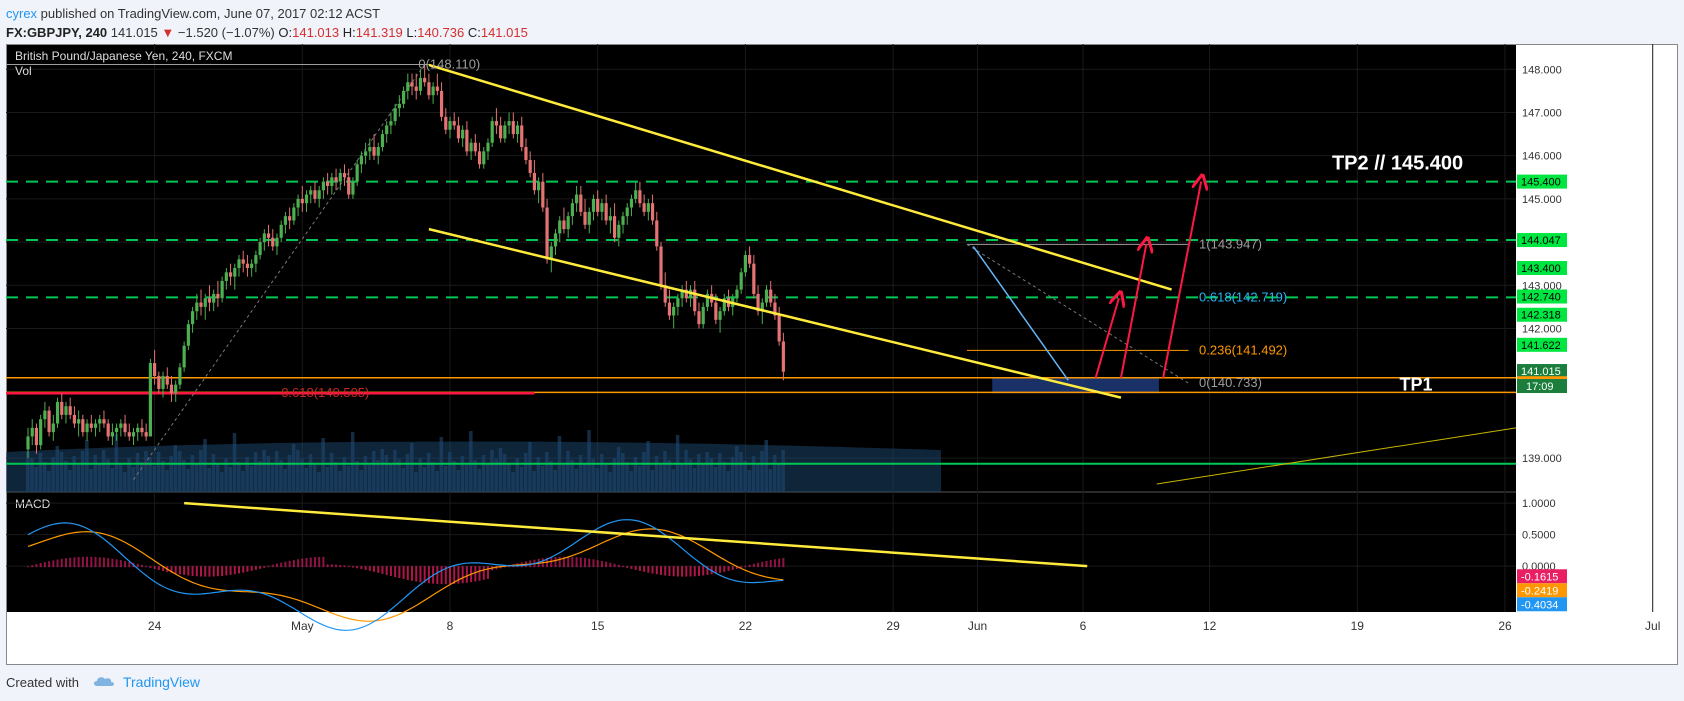 This screenshot has width=1684, height=701. Describe the element at coordinates (123, 56) in the screenshot. I see `chart-title: British Pound/Japanese Yen, 240, FXCM` at that location.